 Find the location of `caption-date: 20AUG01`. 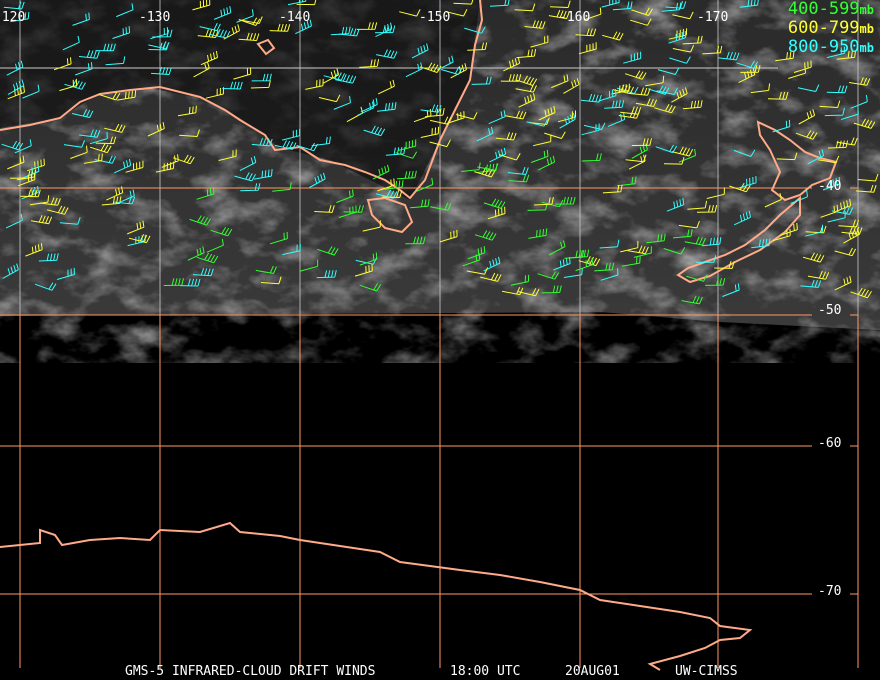

caption-date: 20AUG01 is located at coordinates (592, 671).